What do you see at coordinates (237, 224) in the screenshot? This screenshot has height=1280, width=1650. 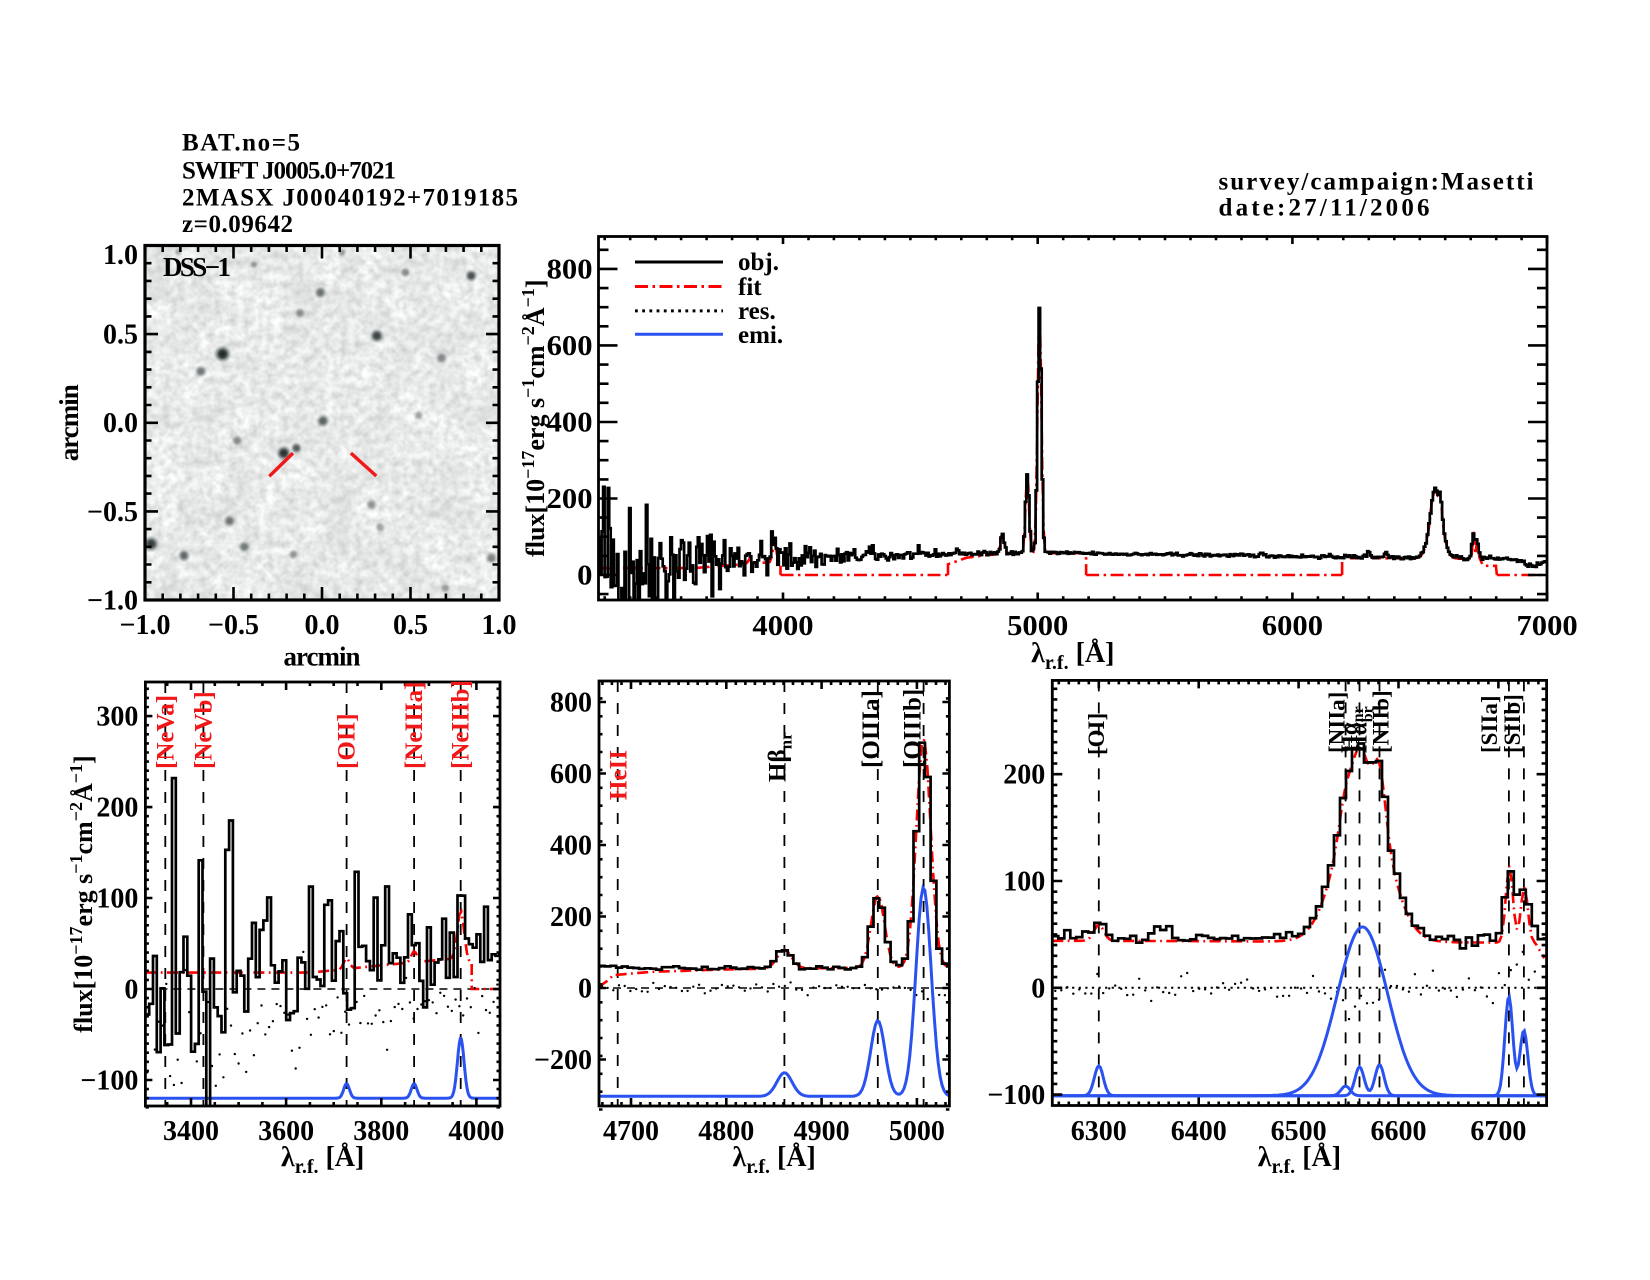 I see `svg-text: z=0.09642` at bounding box center [237, 224].